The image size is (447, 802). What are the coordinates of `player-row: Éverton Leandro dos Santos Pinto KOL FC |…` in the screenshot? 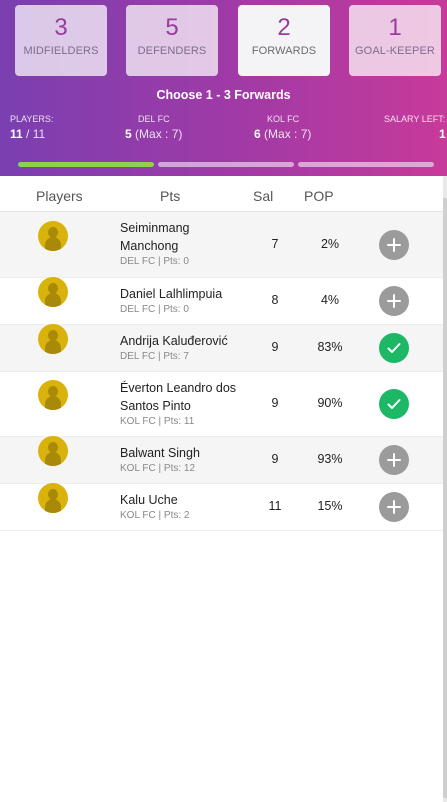 It's located at (221, 404).